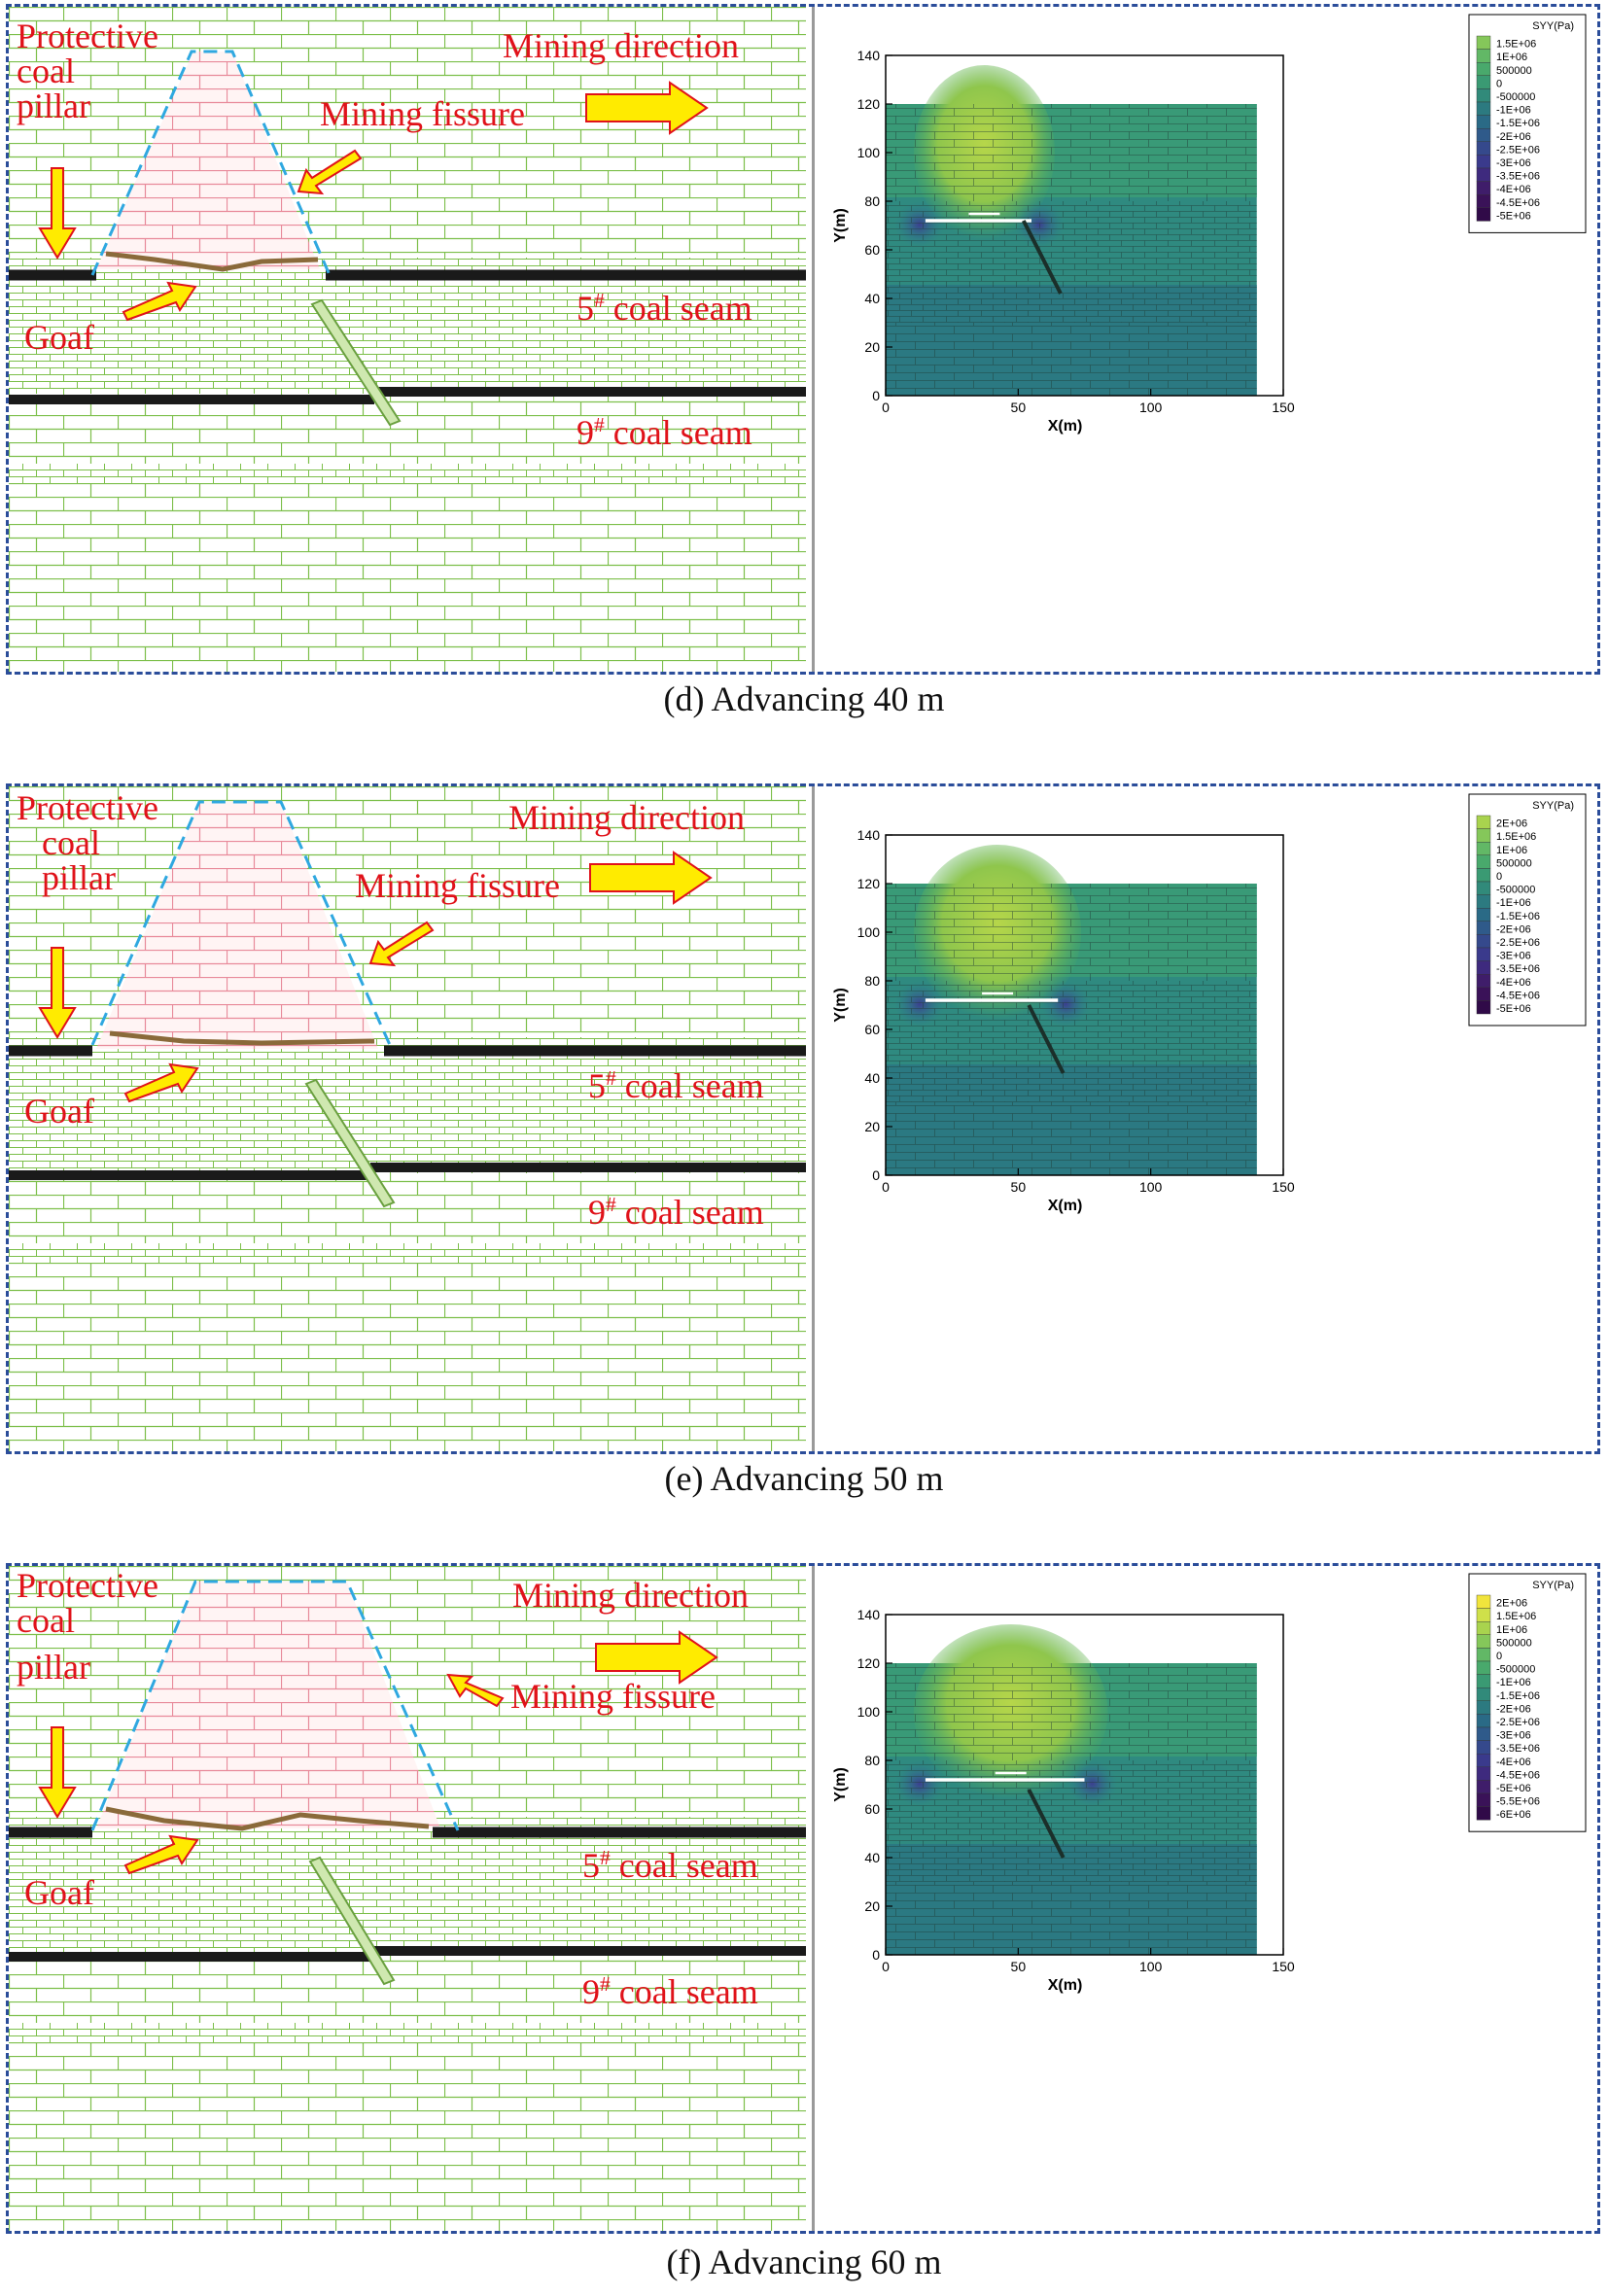 This screenshot has width=1608, height=2296. Describe the element at coordinates (237, 925) in the screenshot. I see `fractured-zone-e` at that location.